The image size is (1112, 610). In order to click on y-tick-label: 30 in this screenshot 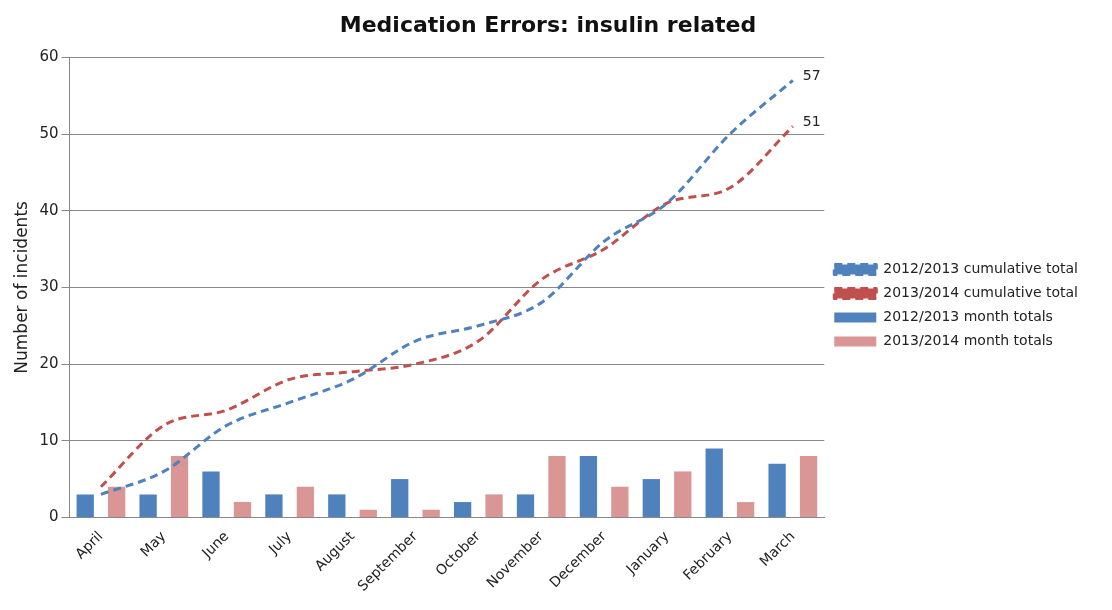, I will do `click(49, 286)`.